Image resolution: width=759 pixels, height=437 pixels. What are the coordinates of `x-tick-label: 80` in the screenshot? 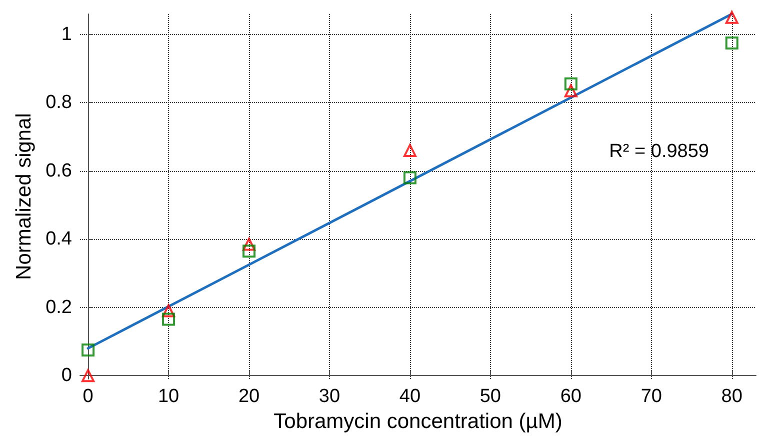 It's located at (731, 396).